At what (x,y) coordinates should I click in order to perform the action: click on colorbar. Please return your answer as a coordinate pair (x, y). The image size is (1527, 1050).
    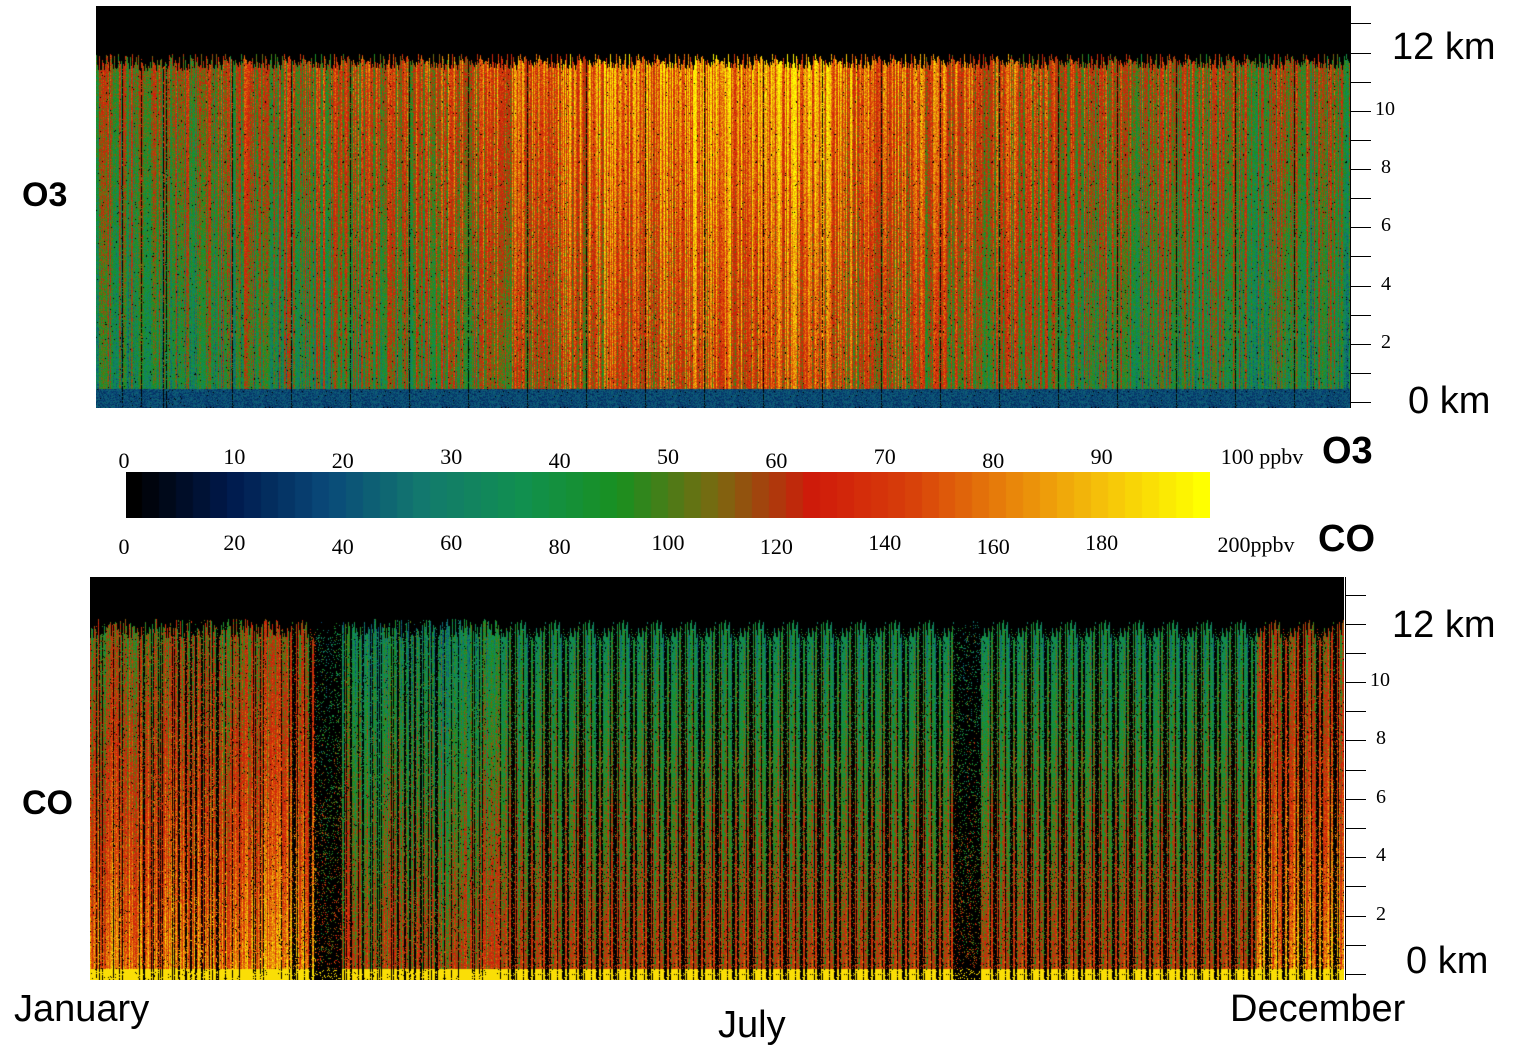
    Looking at the image, I should click on (668, 495).